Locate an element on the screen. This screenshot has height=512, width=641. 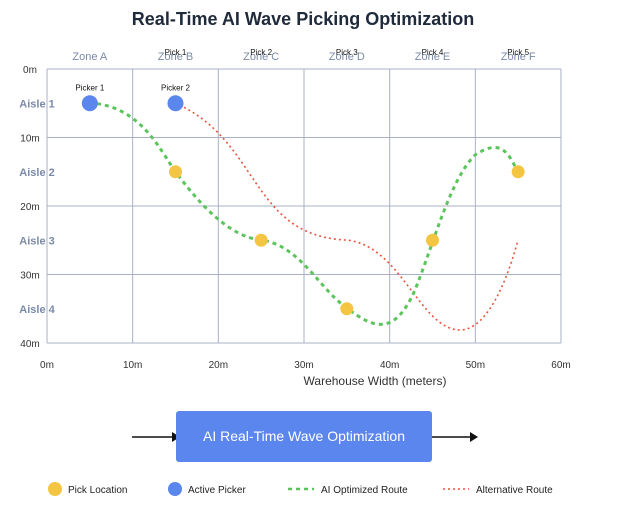
aisle-label: Aisle 4 is located at coordinates (37, 310).